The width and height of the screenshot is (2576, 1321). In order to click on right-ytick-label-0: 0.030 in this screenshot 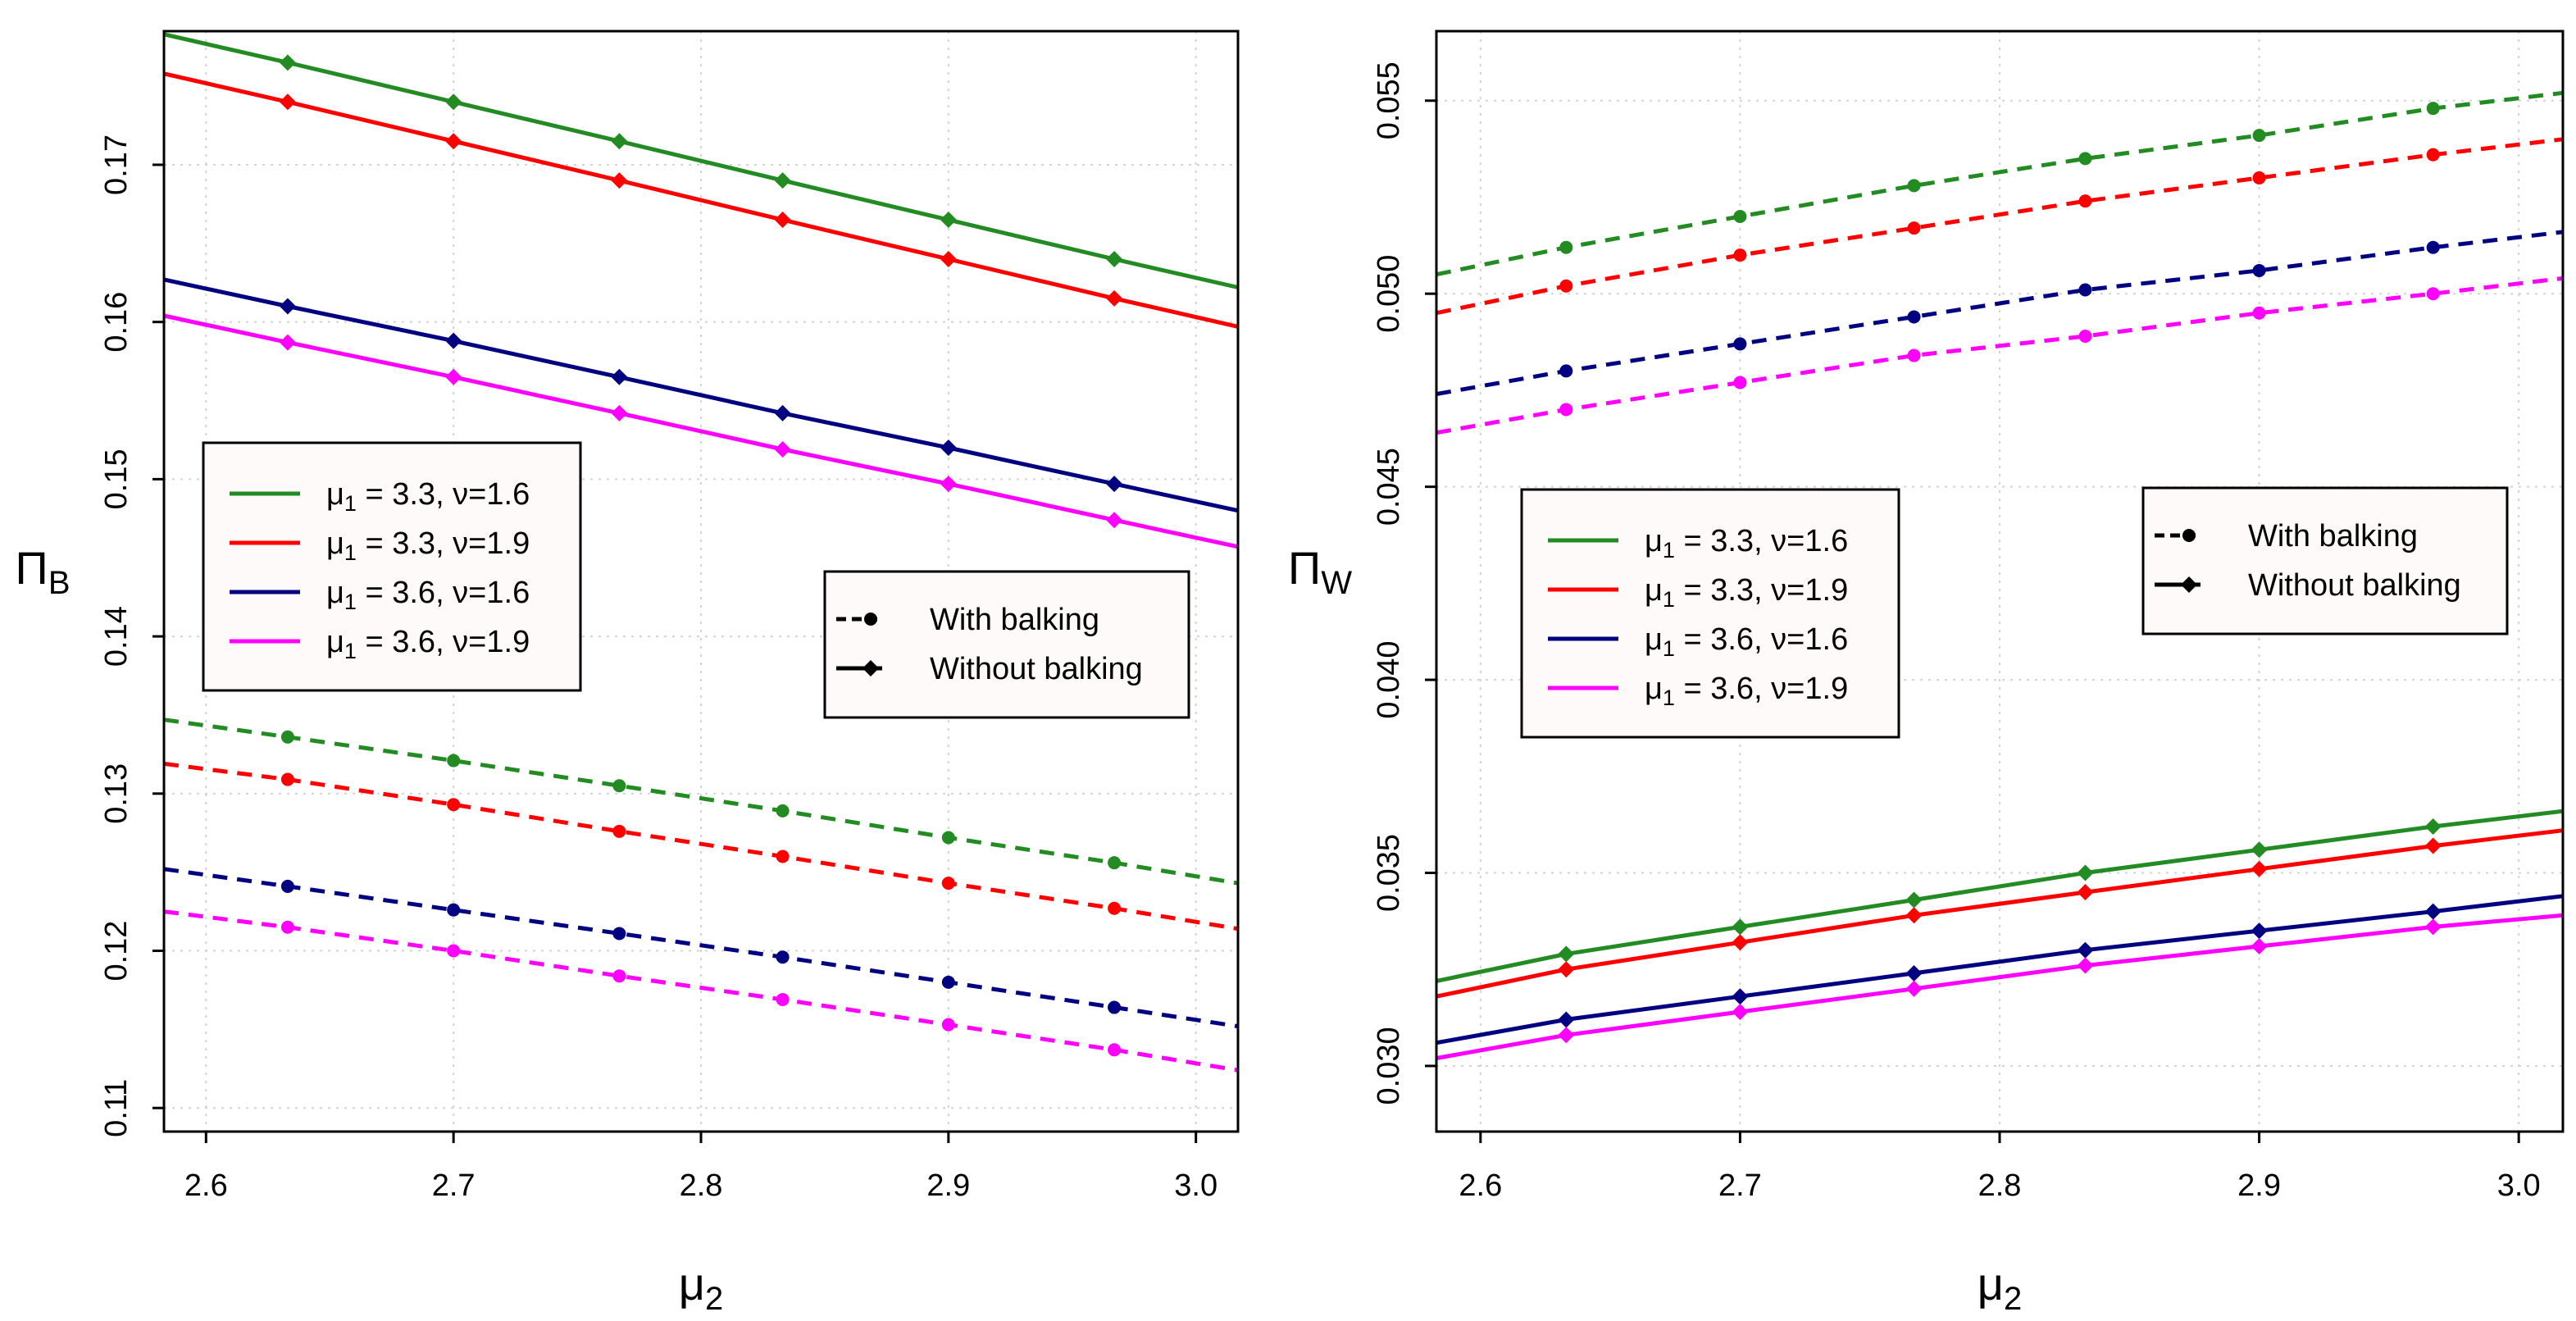, I will do `click(1389, 1066)`.